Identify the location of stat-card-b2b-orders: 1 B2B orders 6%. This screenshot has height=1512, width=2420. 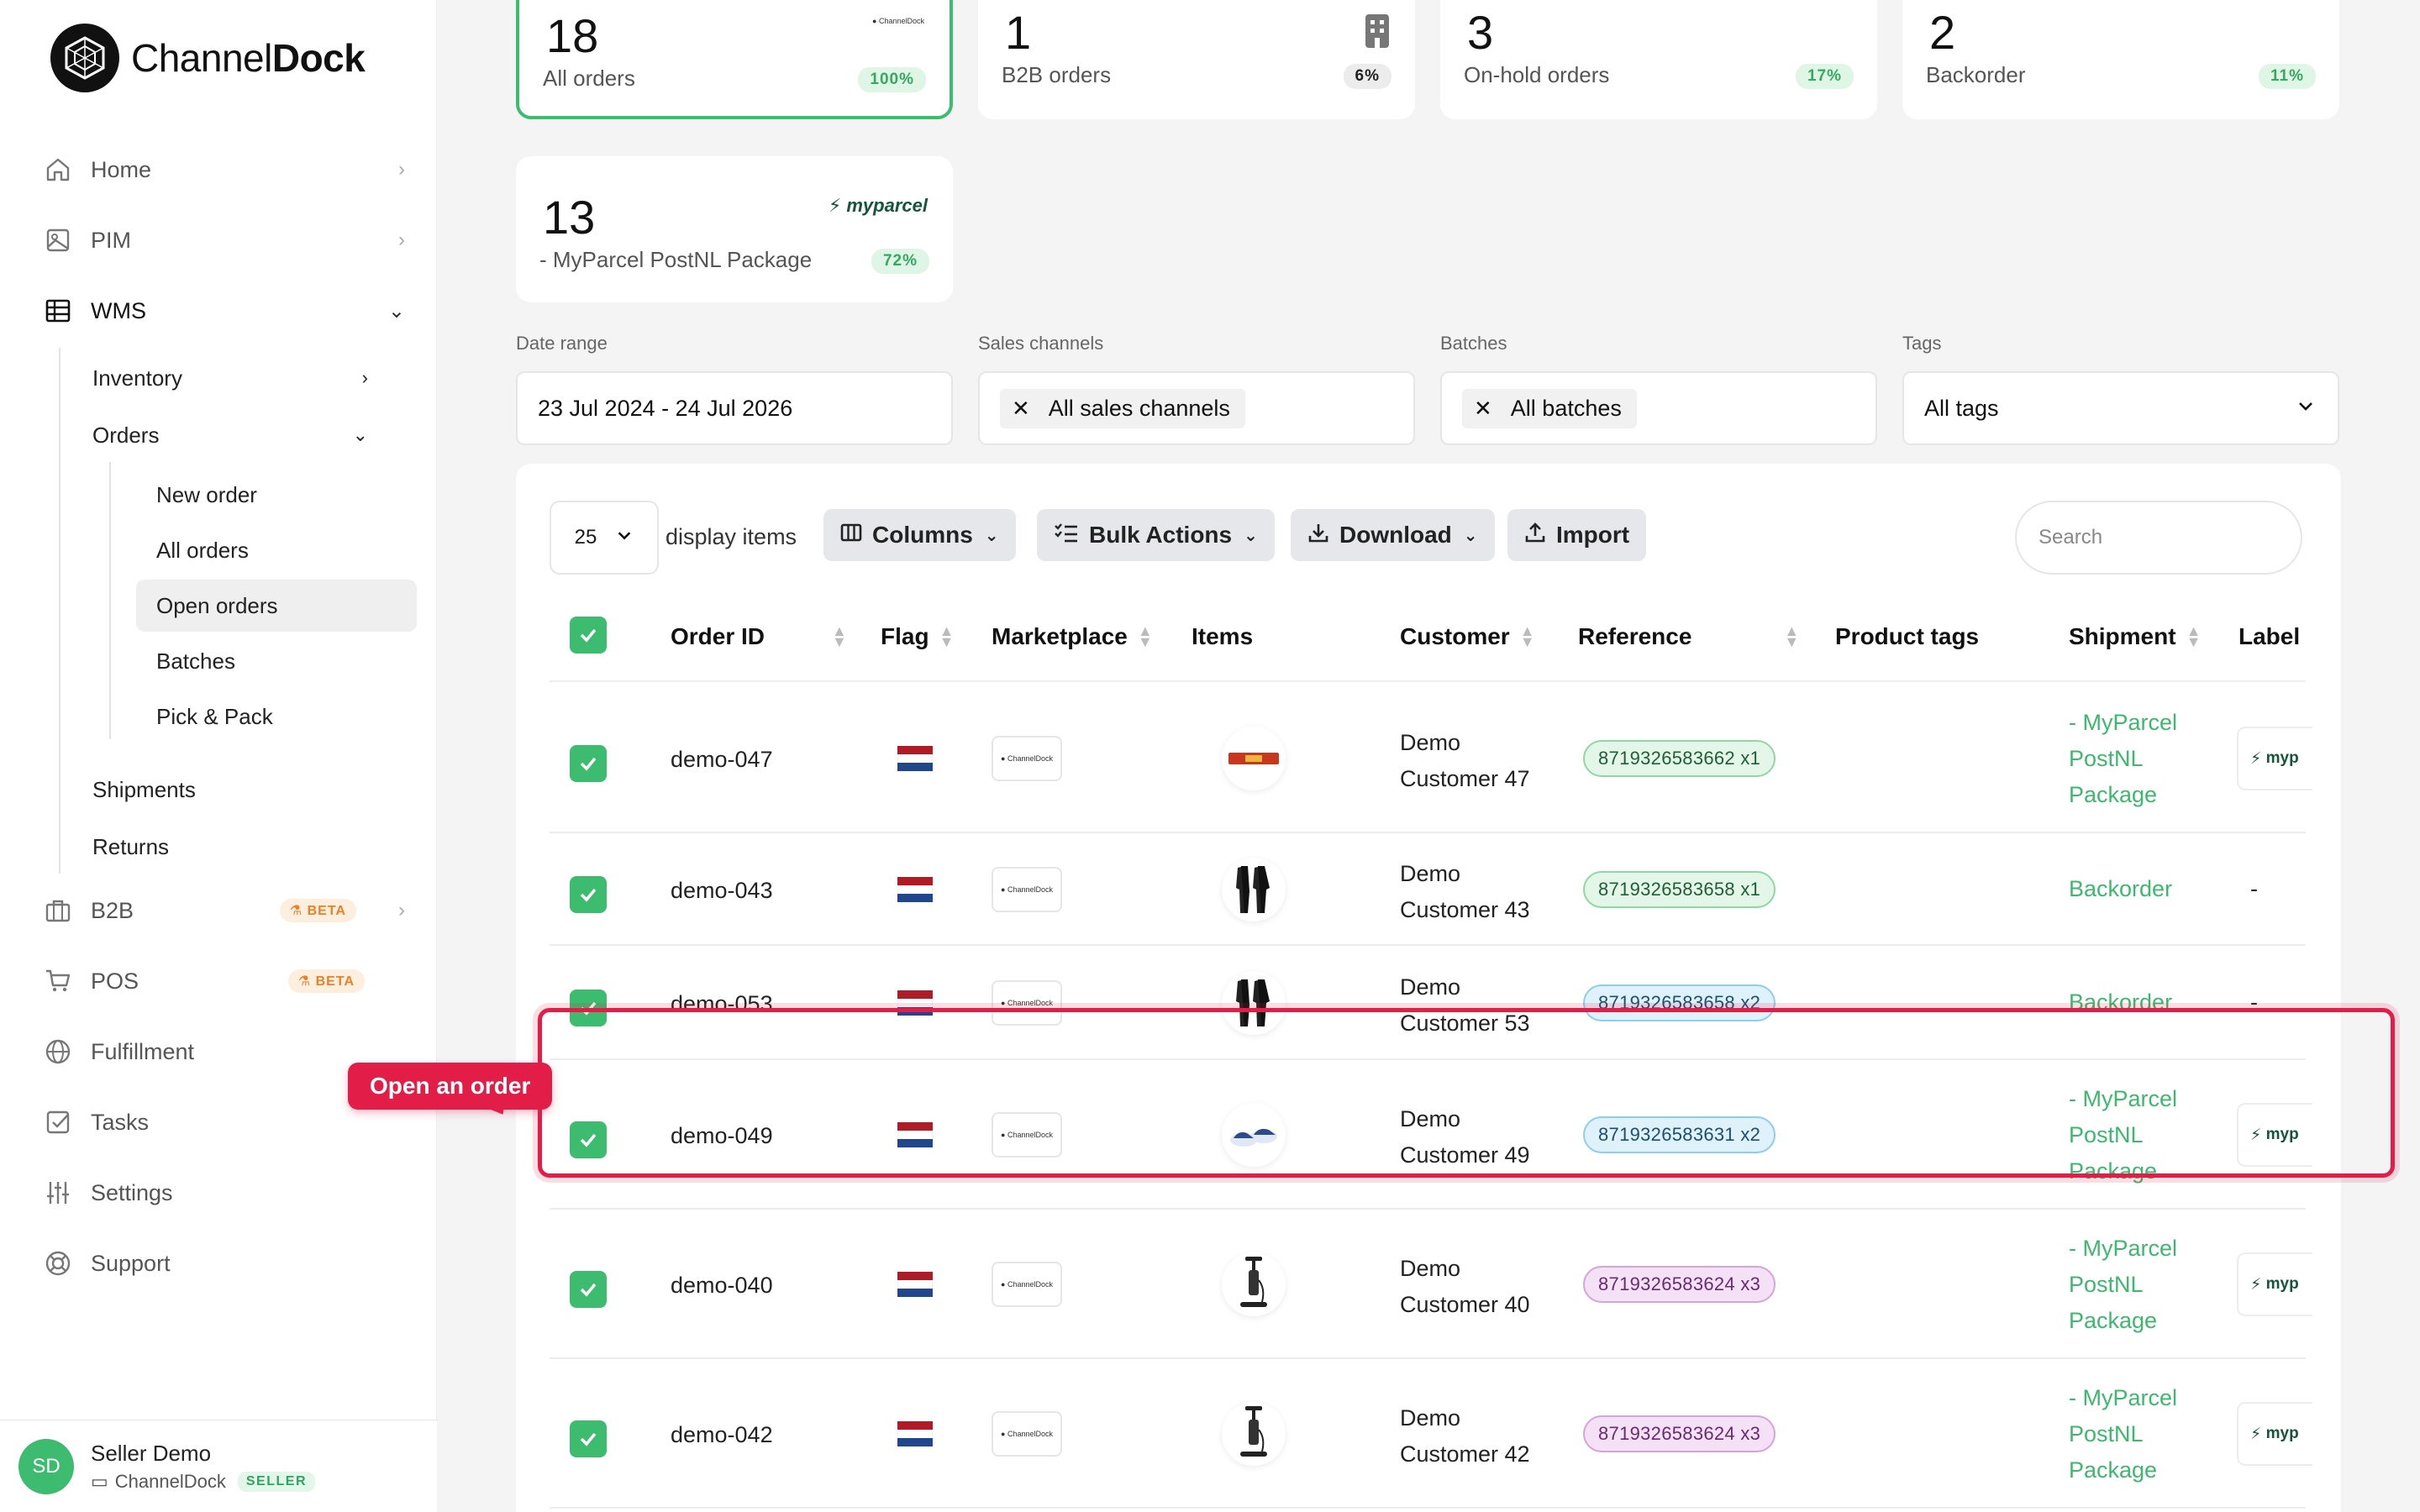
(1196, 59).